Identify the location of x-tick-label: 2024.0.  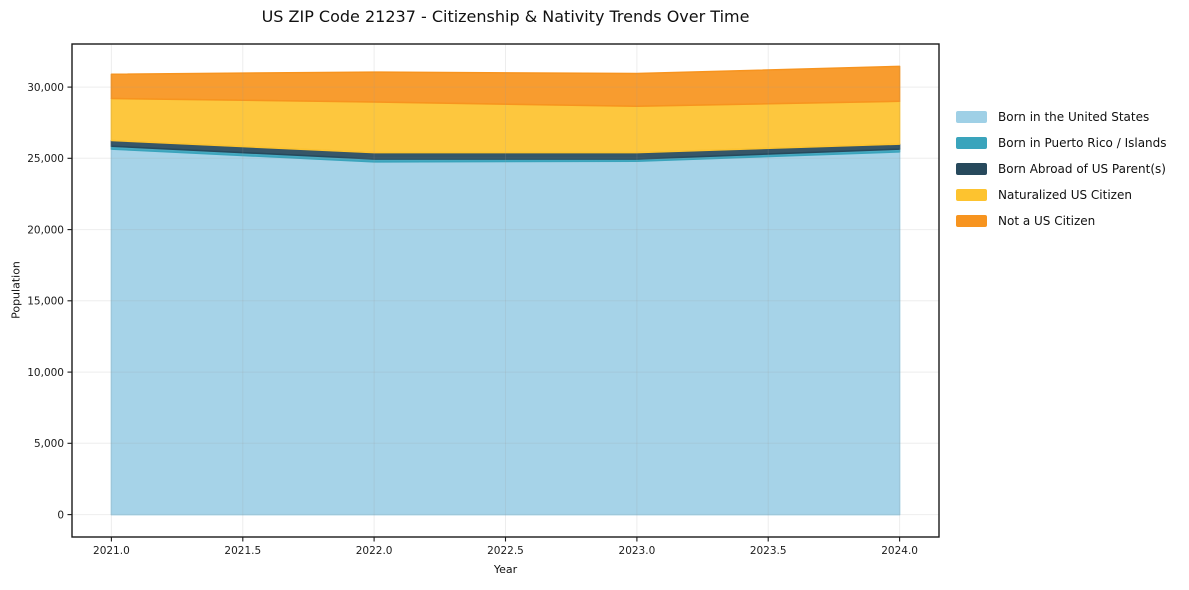
(899, 551).